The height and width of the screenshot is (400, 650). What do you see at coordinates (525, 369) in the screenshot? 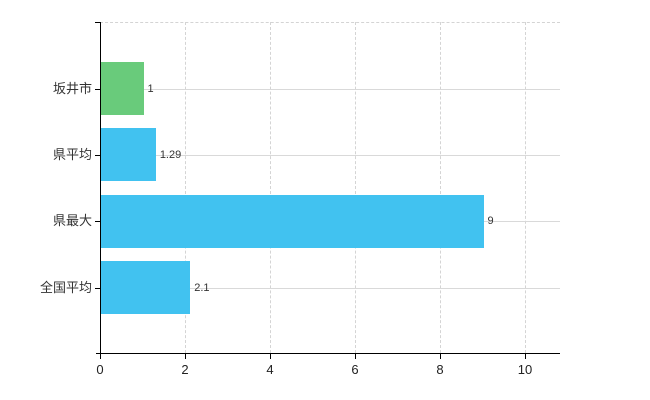
I see `x-tick-label: 10` at bounding box center [525, 369].